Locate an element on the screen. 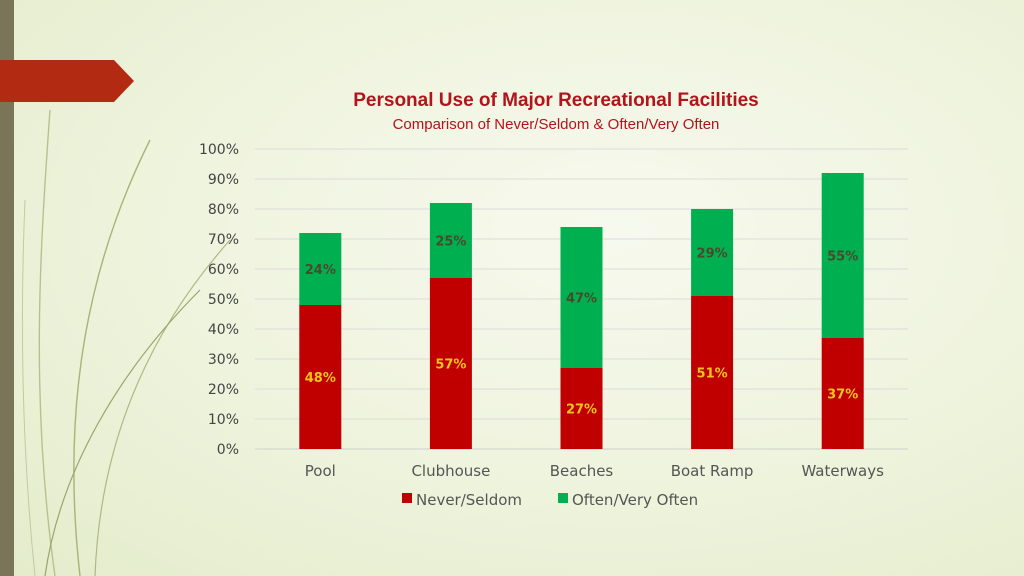 The width and height of the screenshot is (1024, 576). y-tick-label: 30% is located at coordinates (223, 360).